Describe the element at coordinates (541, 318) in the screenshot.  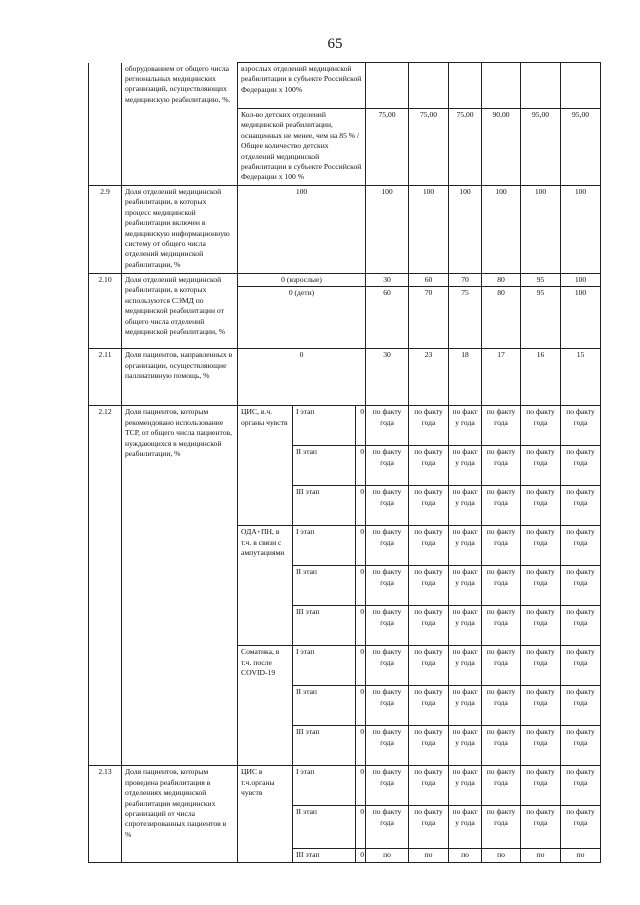
I see `year-value: 95` at that location.